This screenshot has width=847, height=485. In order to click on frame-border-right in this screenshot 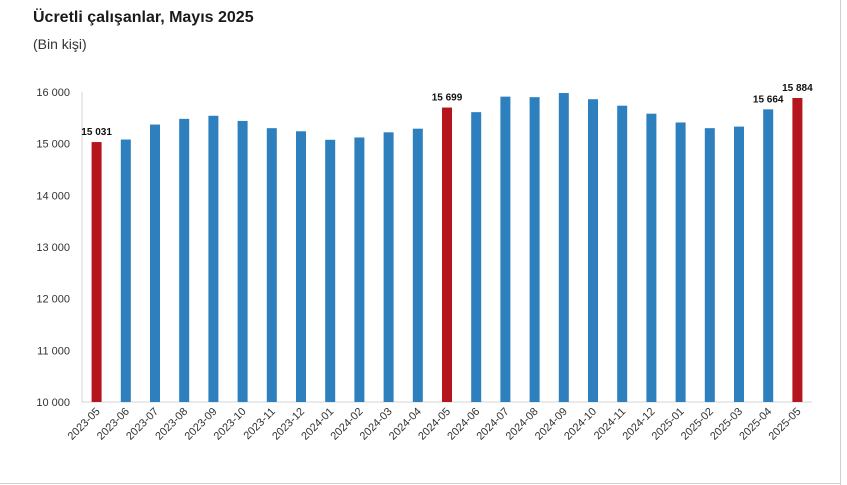, I will do `click(840, 242)`.